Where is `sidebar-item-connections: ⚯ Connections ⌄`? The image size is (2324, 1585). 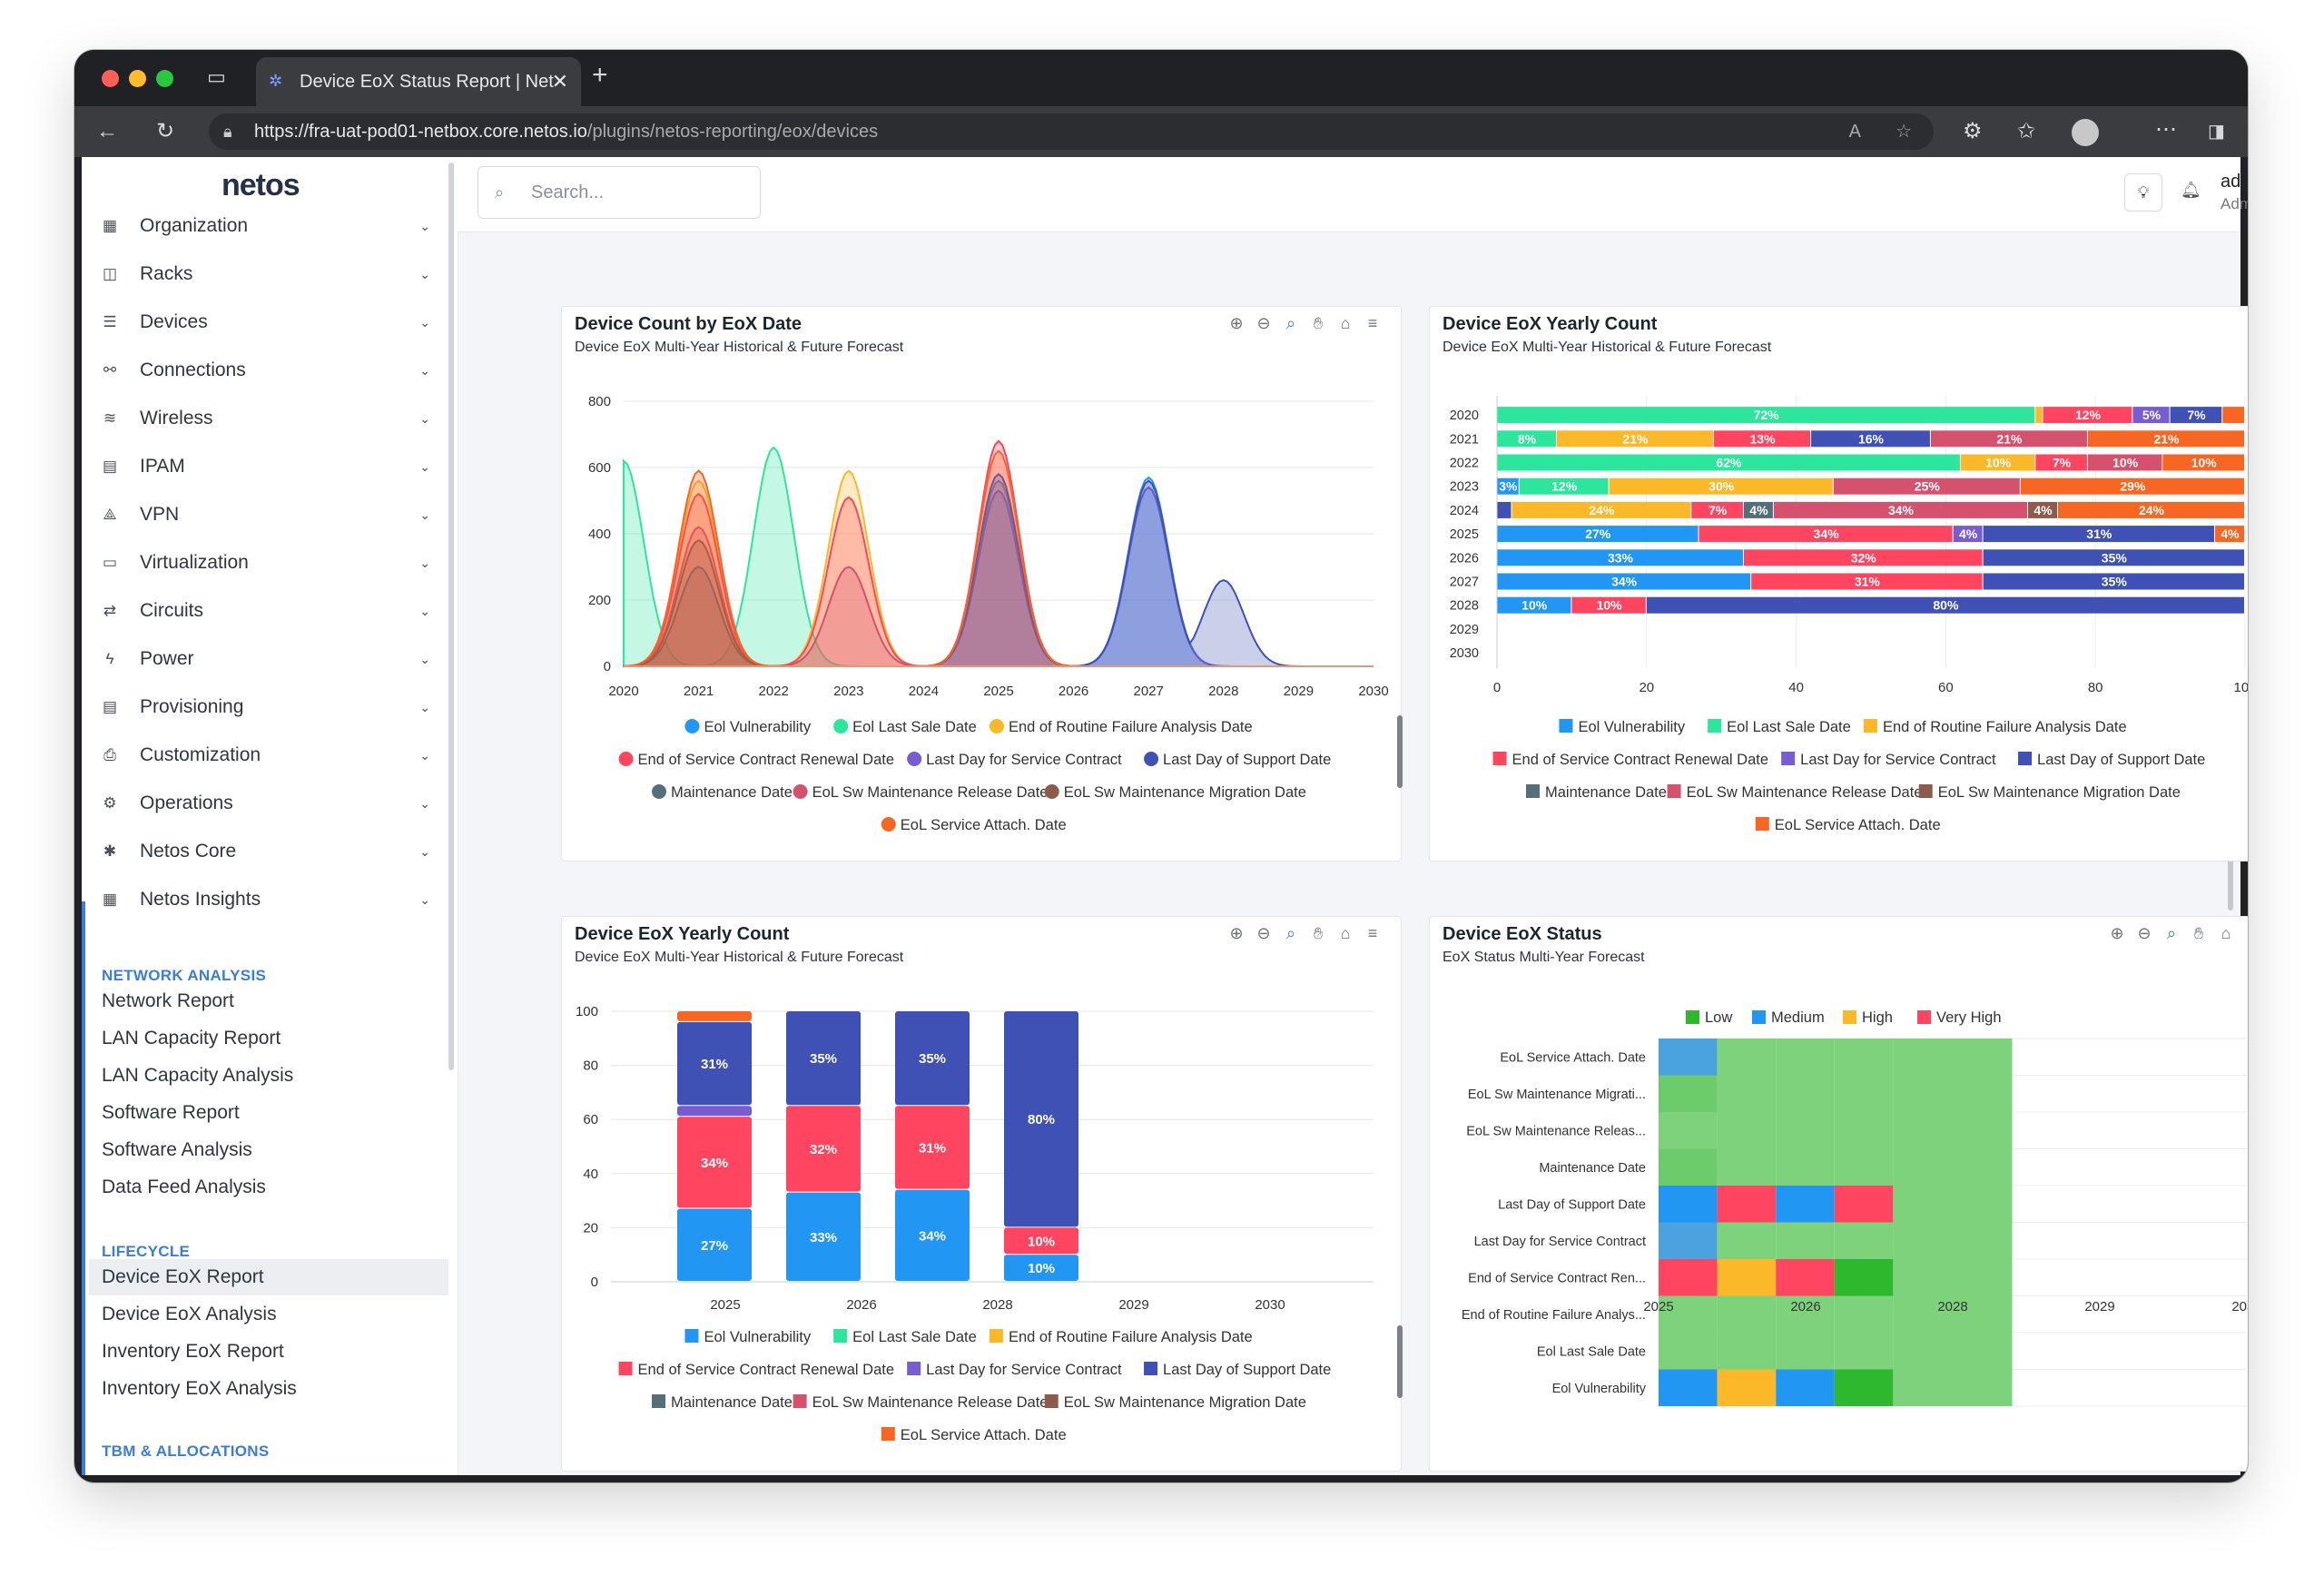
sidebar-item-connections: ⚯ Connections ⌄ is located at coordinates (268, 371).